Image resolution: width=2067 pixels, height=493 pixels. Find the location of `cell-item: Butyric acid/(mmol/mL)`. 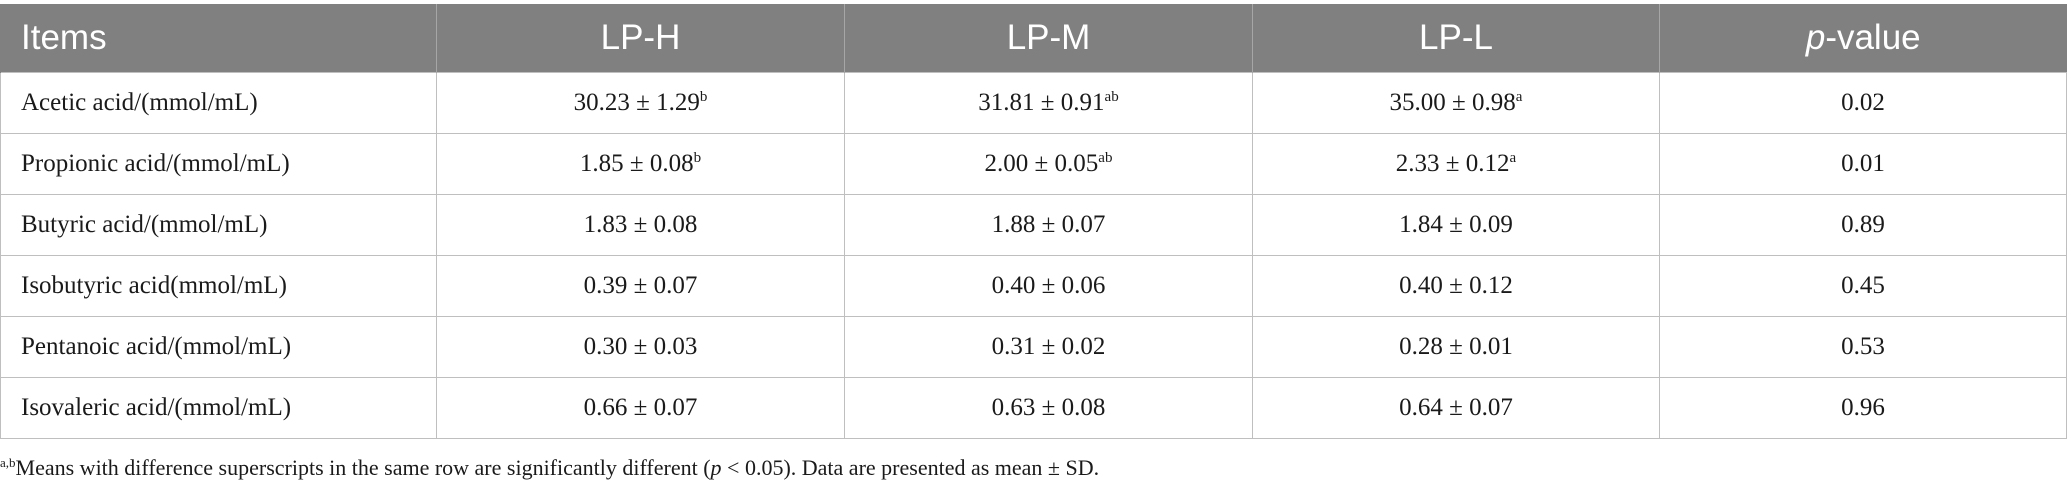

cell-item: Butyric acid/(mmol/mL) is located at coordinates (218, 225).